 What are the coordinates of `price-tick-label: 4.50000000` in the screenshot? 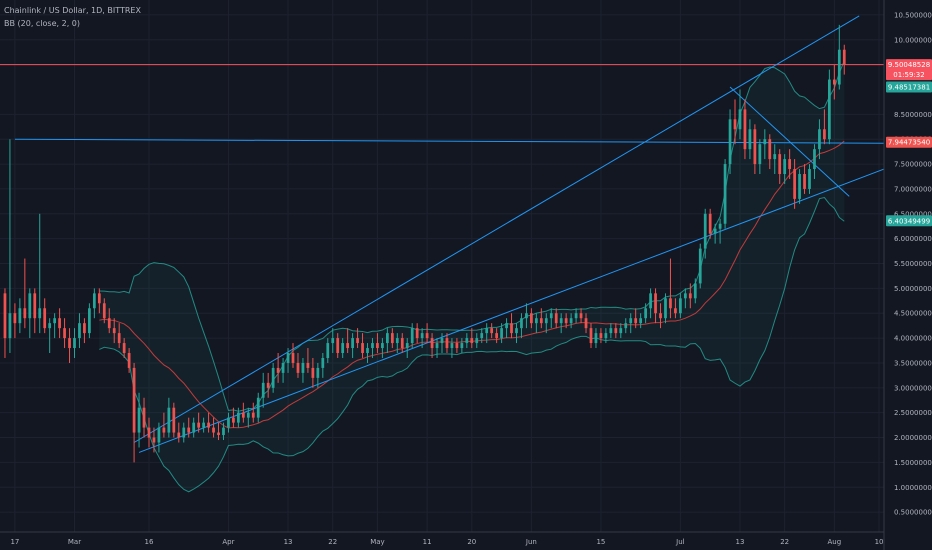 It's located at (913, 314).